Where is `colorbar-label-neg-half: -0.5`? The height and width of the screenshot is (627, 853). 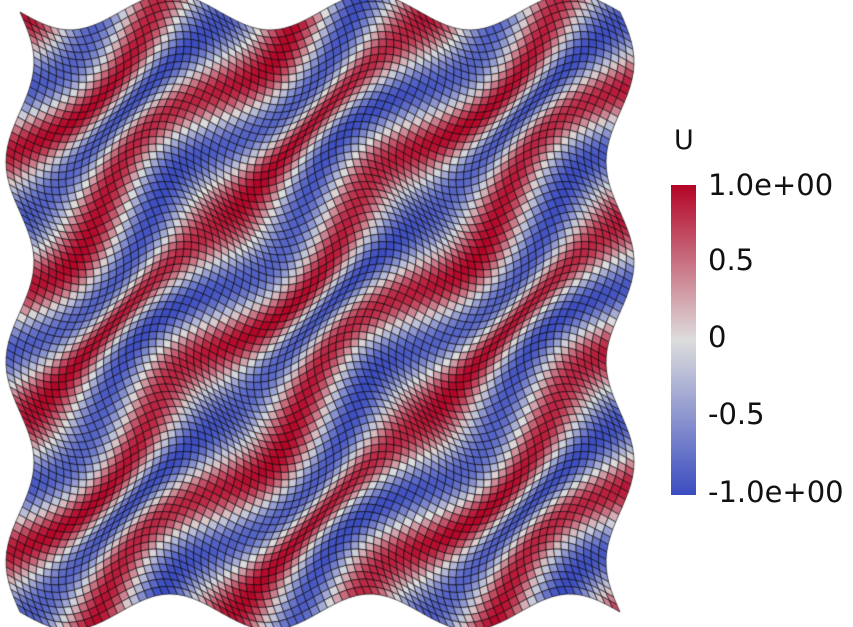
colorbar-label-neg-half: -0.5 is located at coordinates (736, 414).